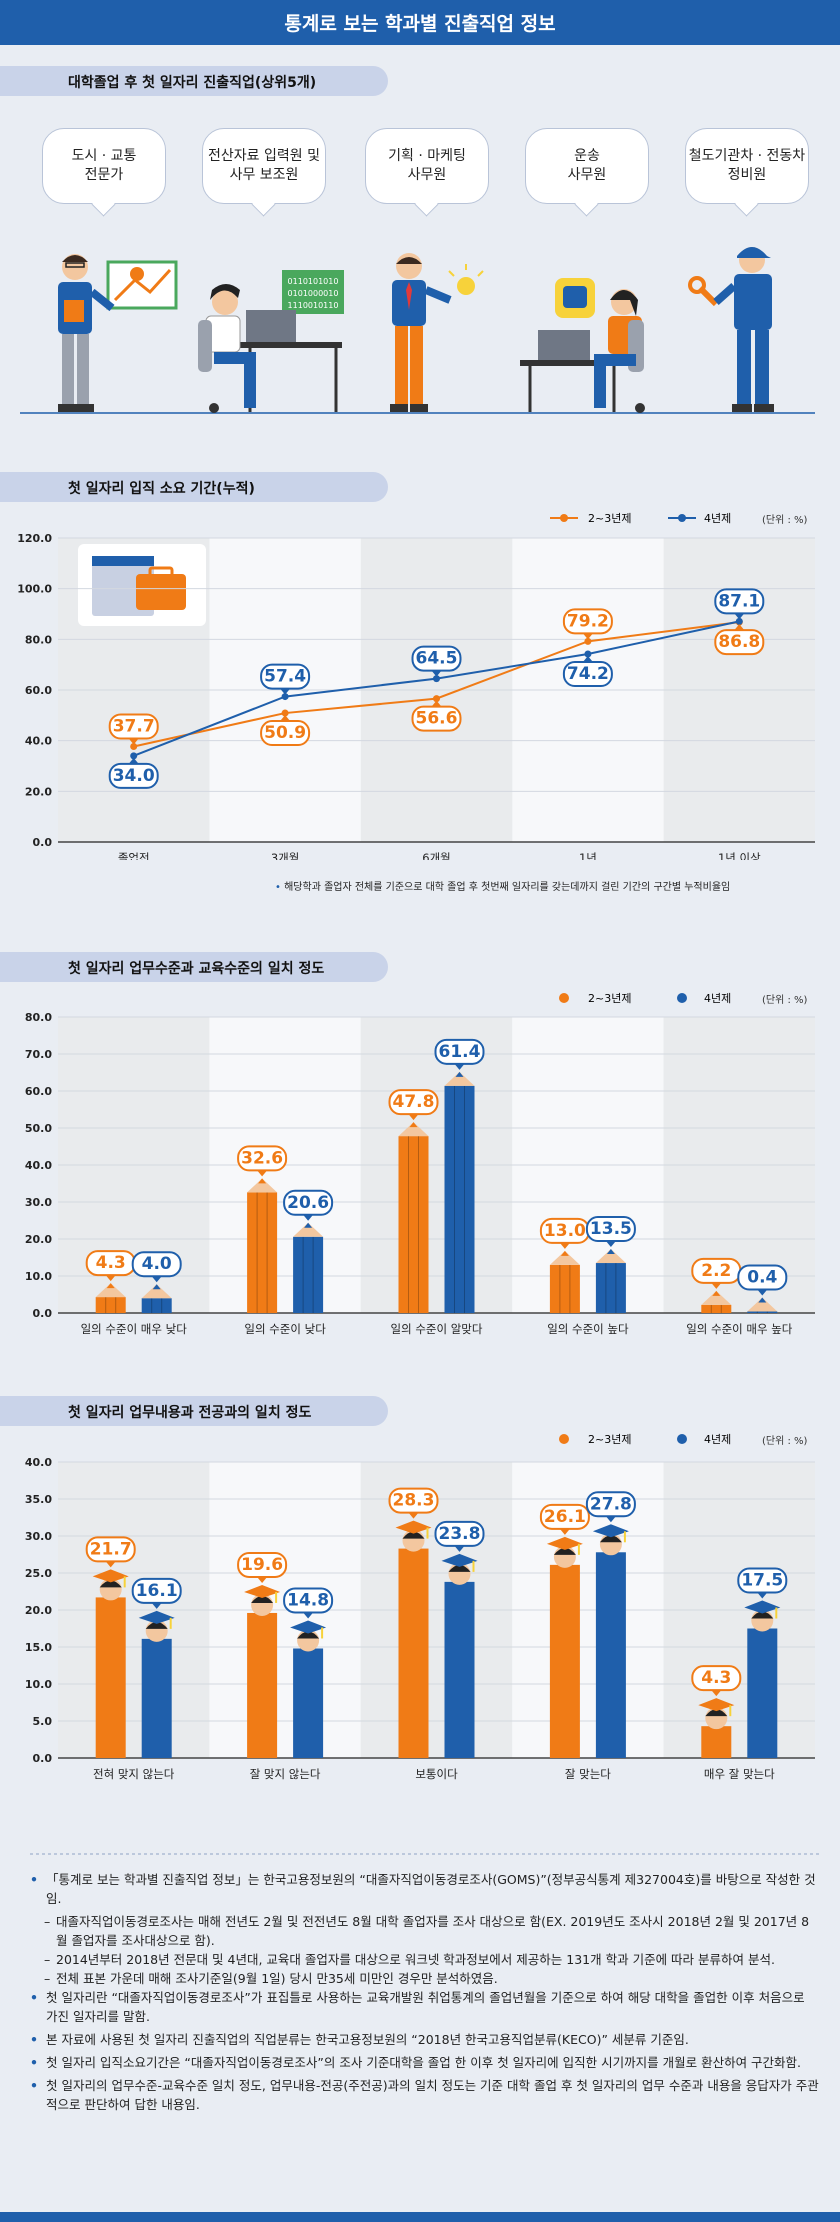 This screenshot has width=840, height=2222. I want to click on chart2-label-s2-2-label: 61.4, so click(460, 1052).